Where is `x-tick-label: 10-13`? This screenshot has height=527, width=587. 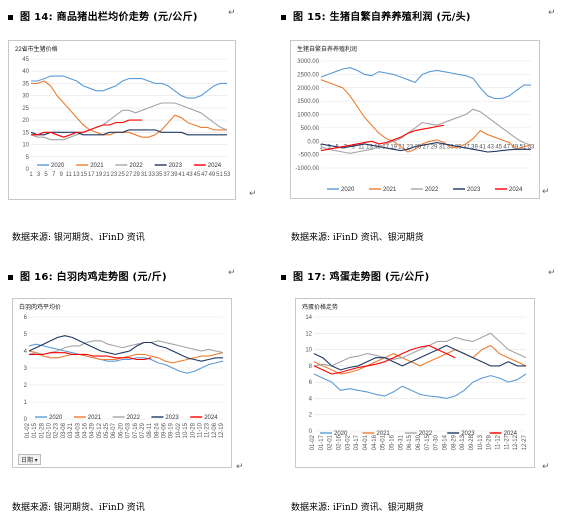
x-tick-label: 10-13 is located at coordinates (481, 442).